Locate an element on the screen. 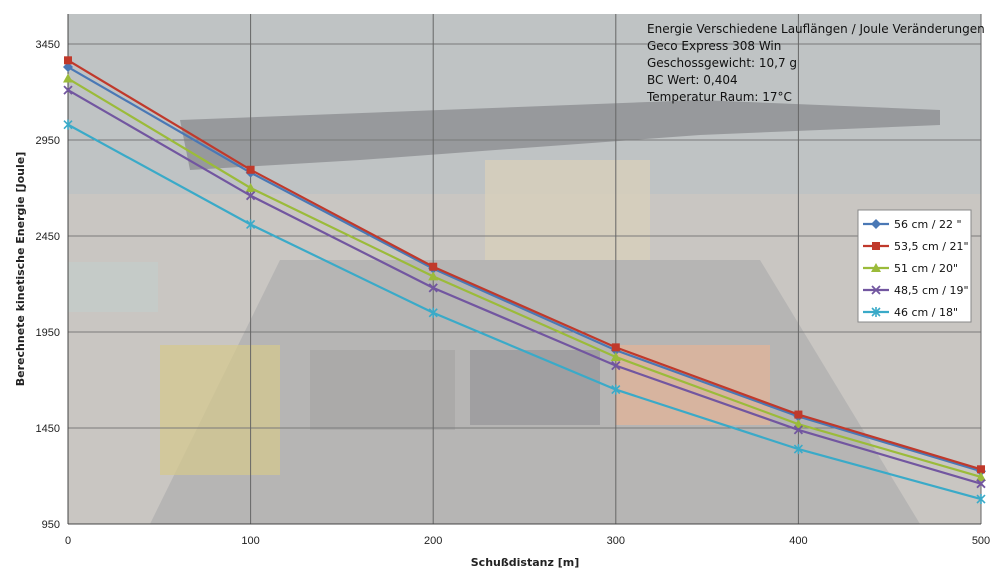 The width and height of the screenshot is (1000, 582). x-tick-label: 200 is located at coordinates (433, 541).